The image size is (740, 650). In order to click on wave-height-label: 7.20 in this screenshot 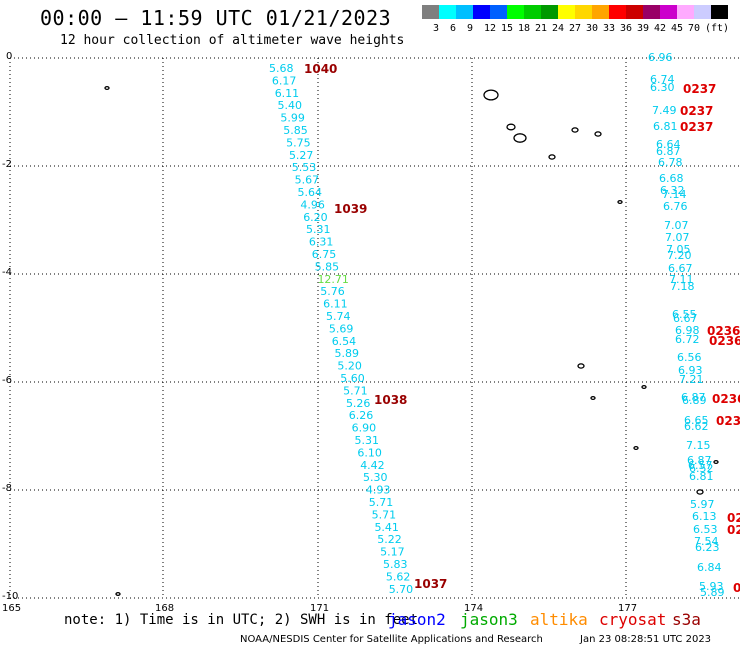, I will do `click(679, 255)`.